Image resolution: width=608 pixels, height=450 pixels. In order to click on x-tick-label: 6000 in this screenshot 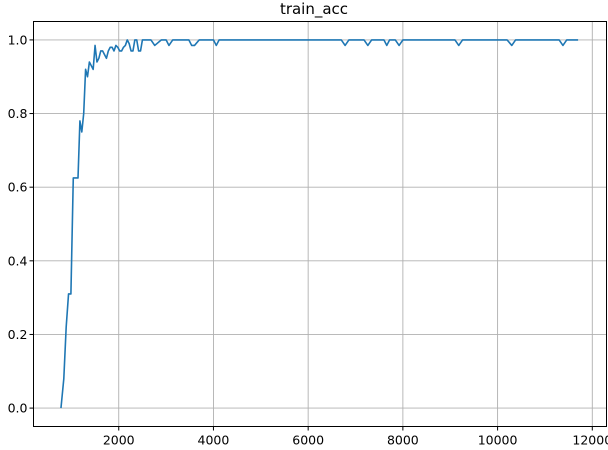, I will do `click(308, 440)`.